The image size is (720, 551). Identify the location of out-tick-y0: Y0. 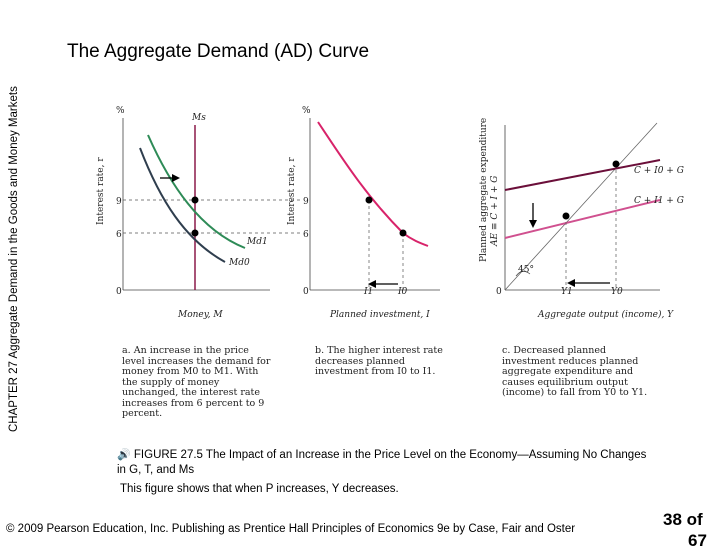
(617, 292).